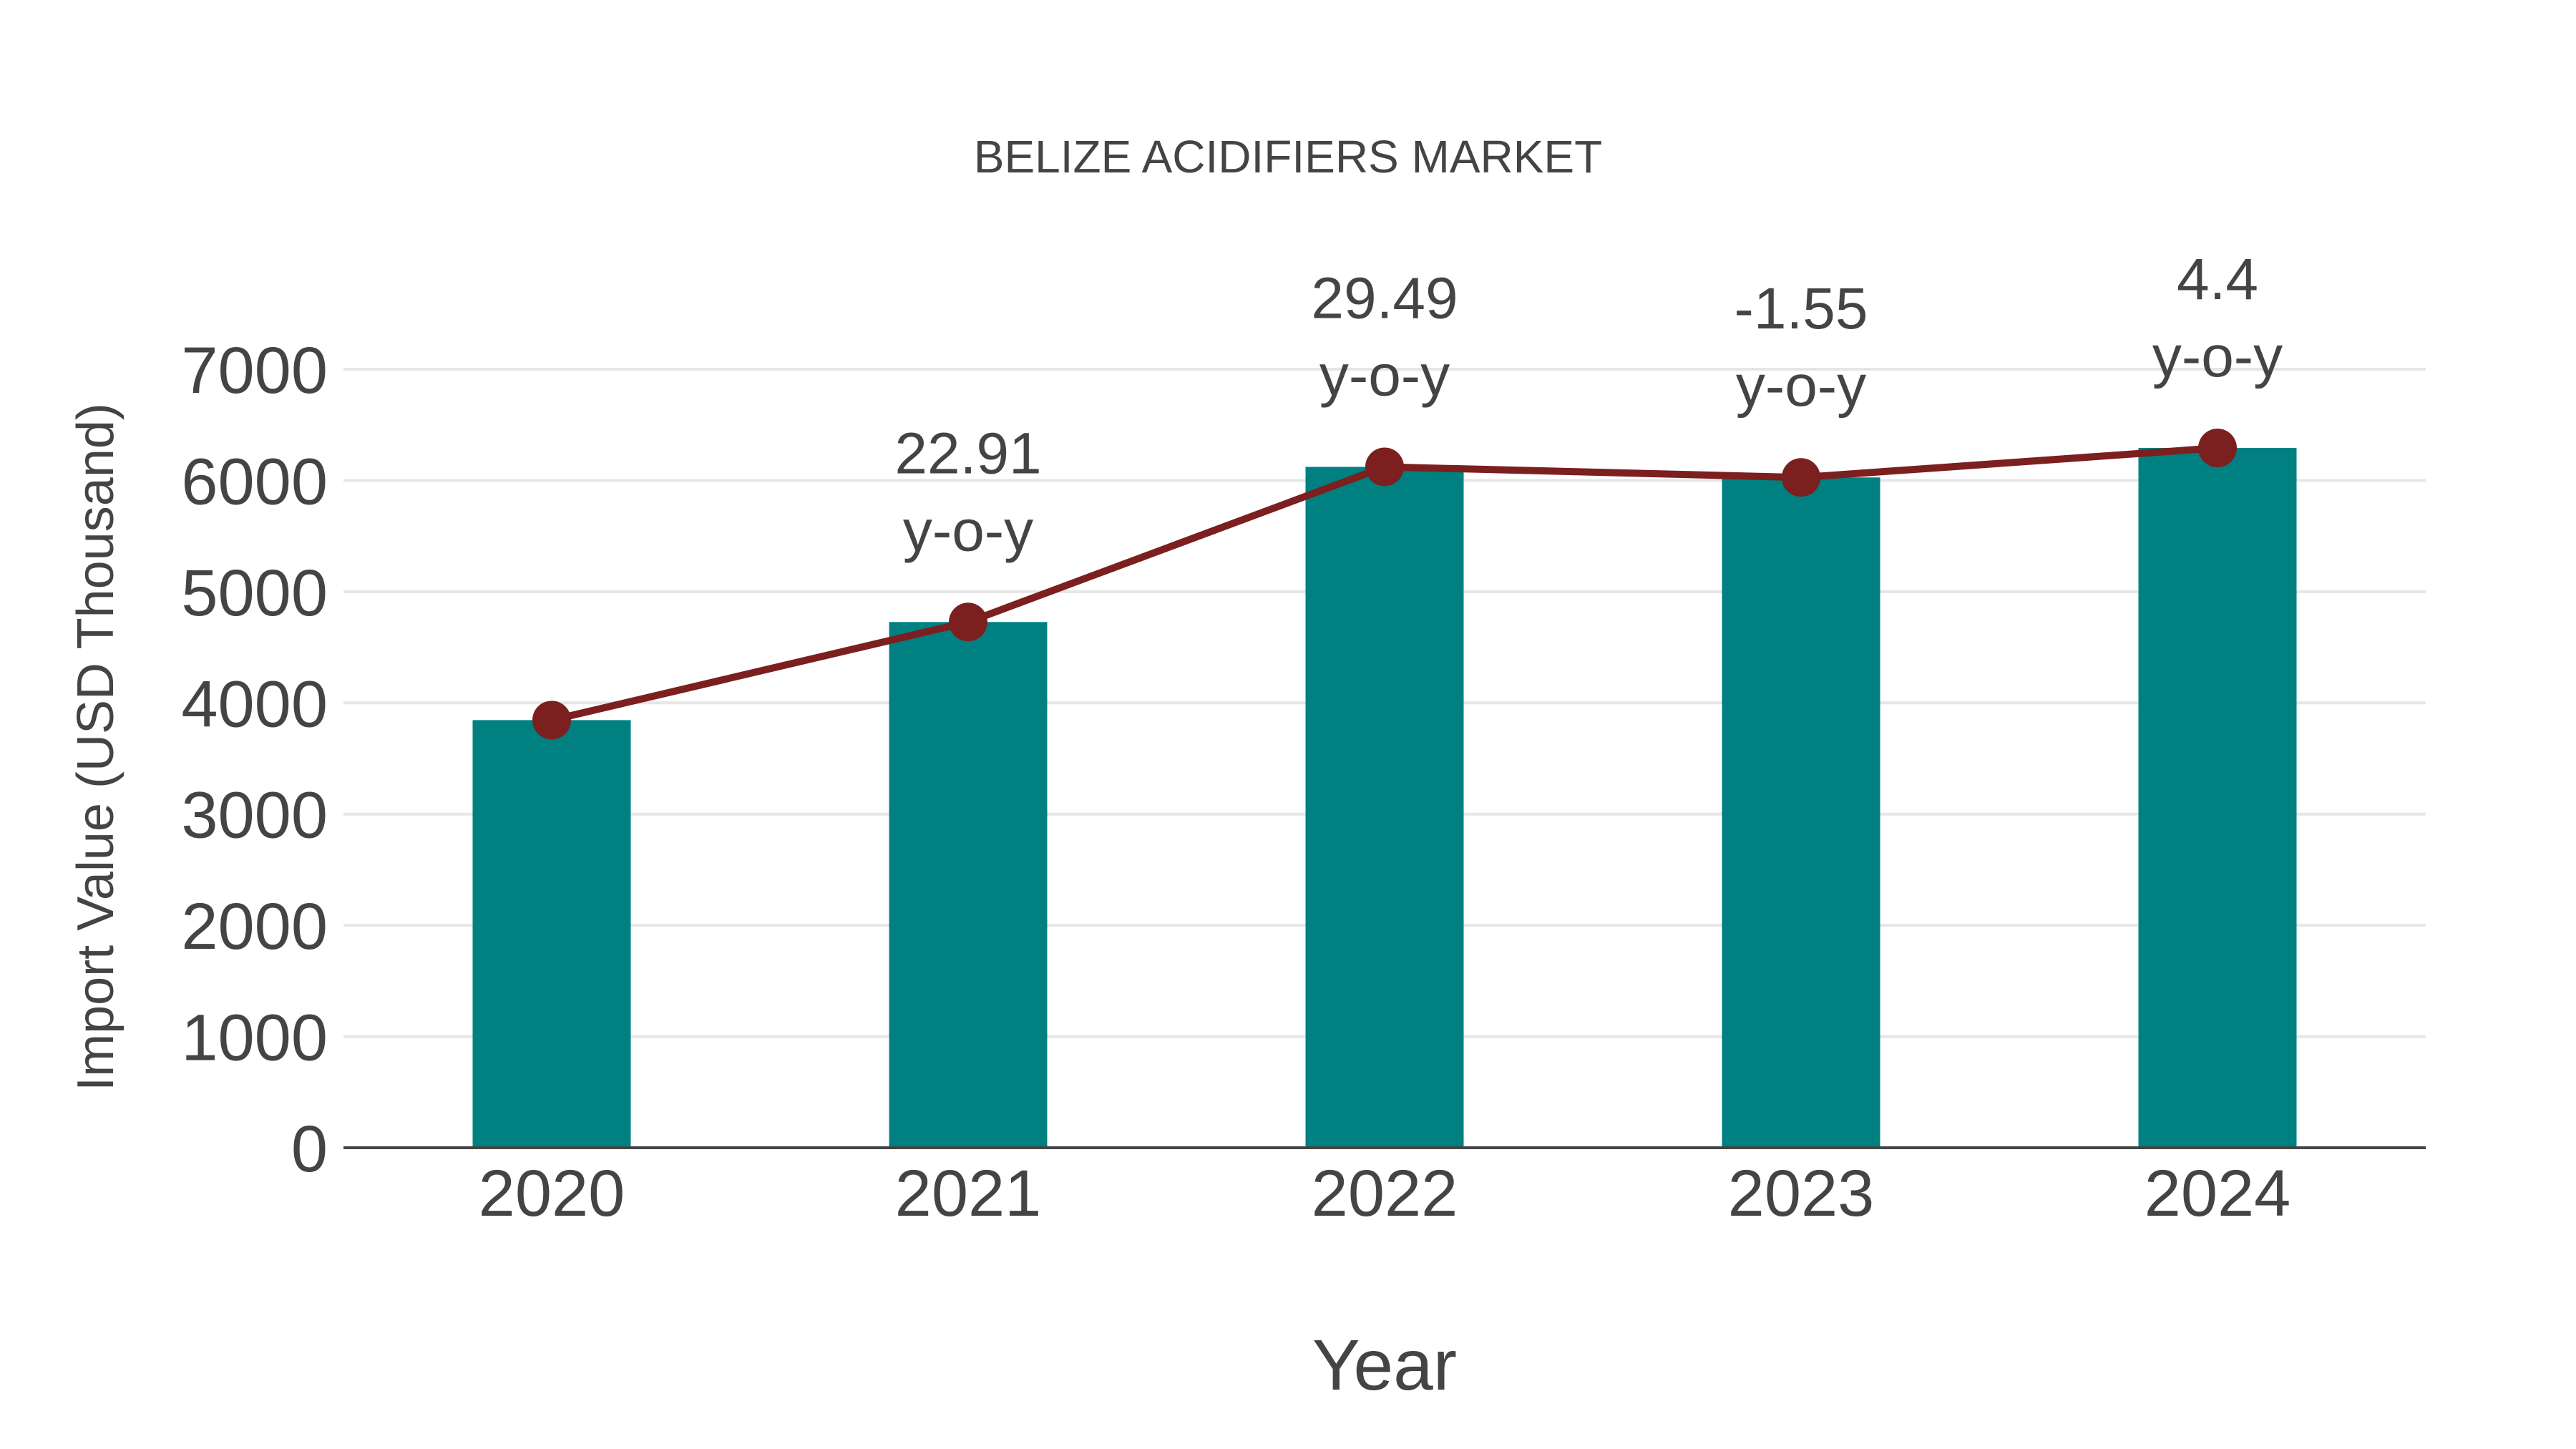 The height and width of the screenshot is (1449, 2576). What do you see at coordinates (967, 453) in the screenshot?
I see `yoy-value: 22.91` at bounding box center [967, 453].